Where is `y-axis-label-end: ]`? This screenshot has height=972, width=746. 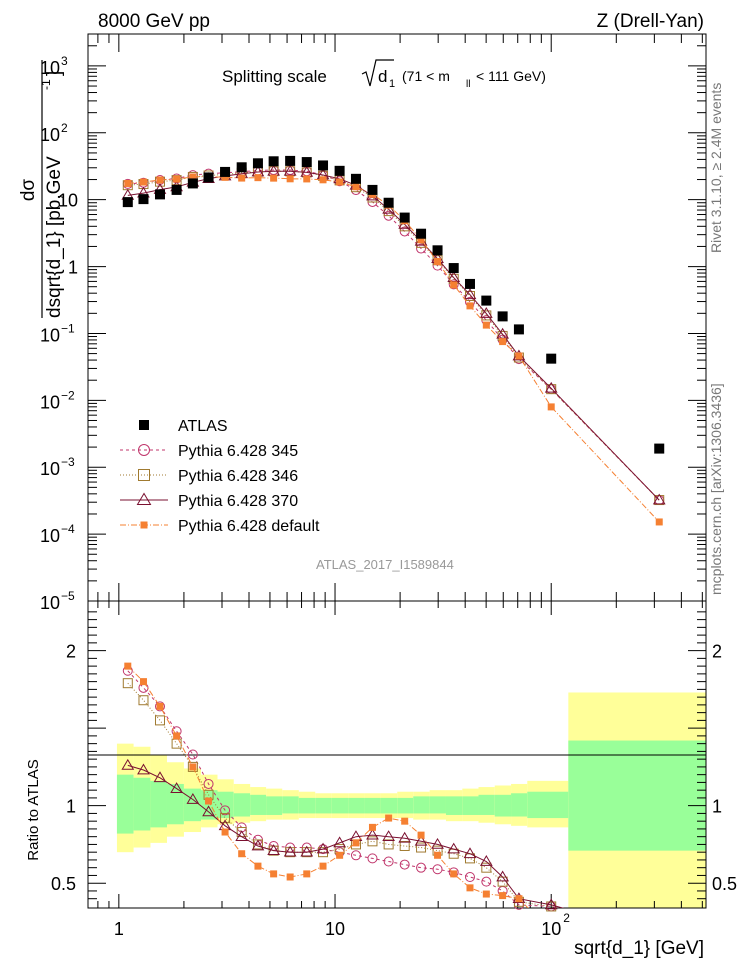
y-axis-label-end: ] is located at coordinates (54, 73).